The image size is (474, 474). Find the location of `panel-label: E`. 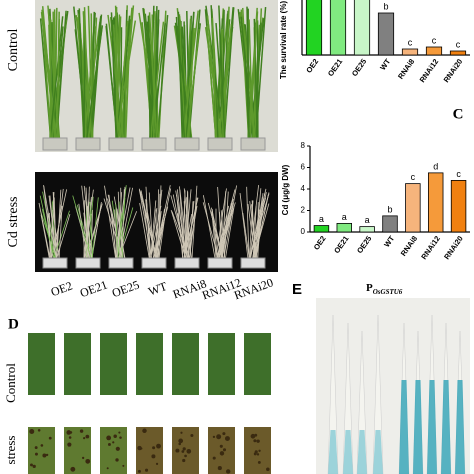

panel-label: E is located at coordinates (297, 289).